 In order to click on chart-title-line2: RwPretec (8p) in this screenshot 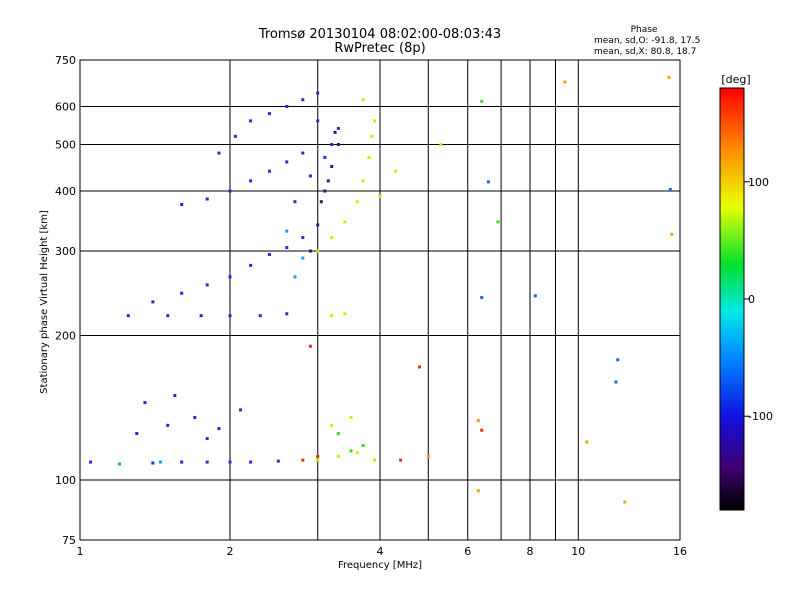, I will do `click(379, 48)`.